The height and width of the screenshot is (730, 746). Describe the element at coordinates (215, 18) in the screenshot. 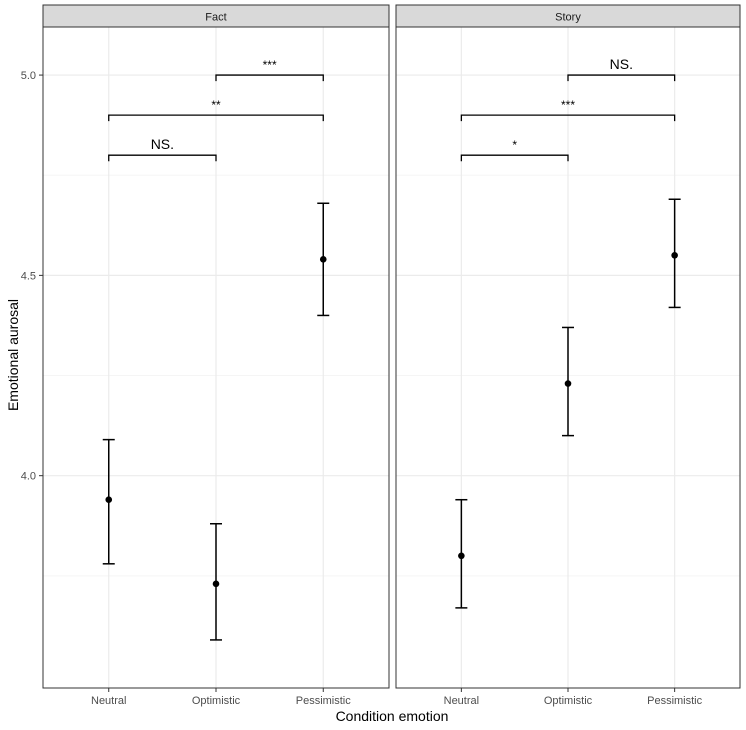

I see `facet-label: Fact` at that location.